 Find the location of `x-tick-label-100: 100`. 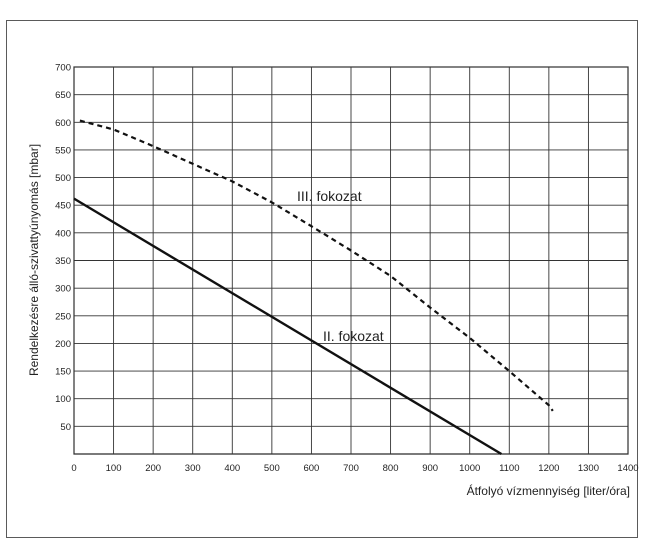

x-tick-label-100: 100 is located at coordinates (114, 468).